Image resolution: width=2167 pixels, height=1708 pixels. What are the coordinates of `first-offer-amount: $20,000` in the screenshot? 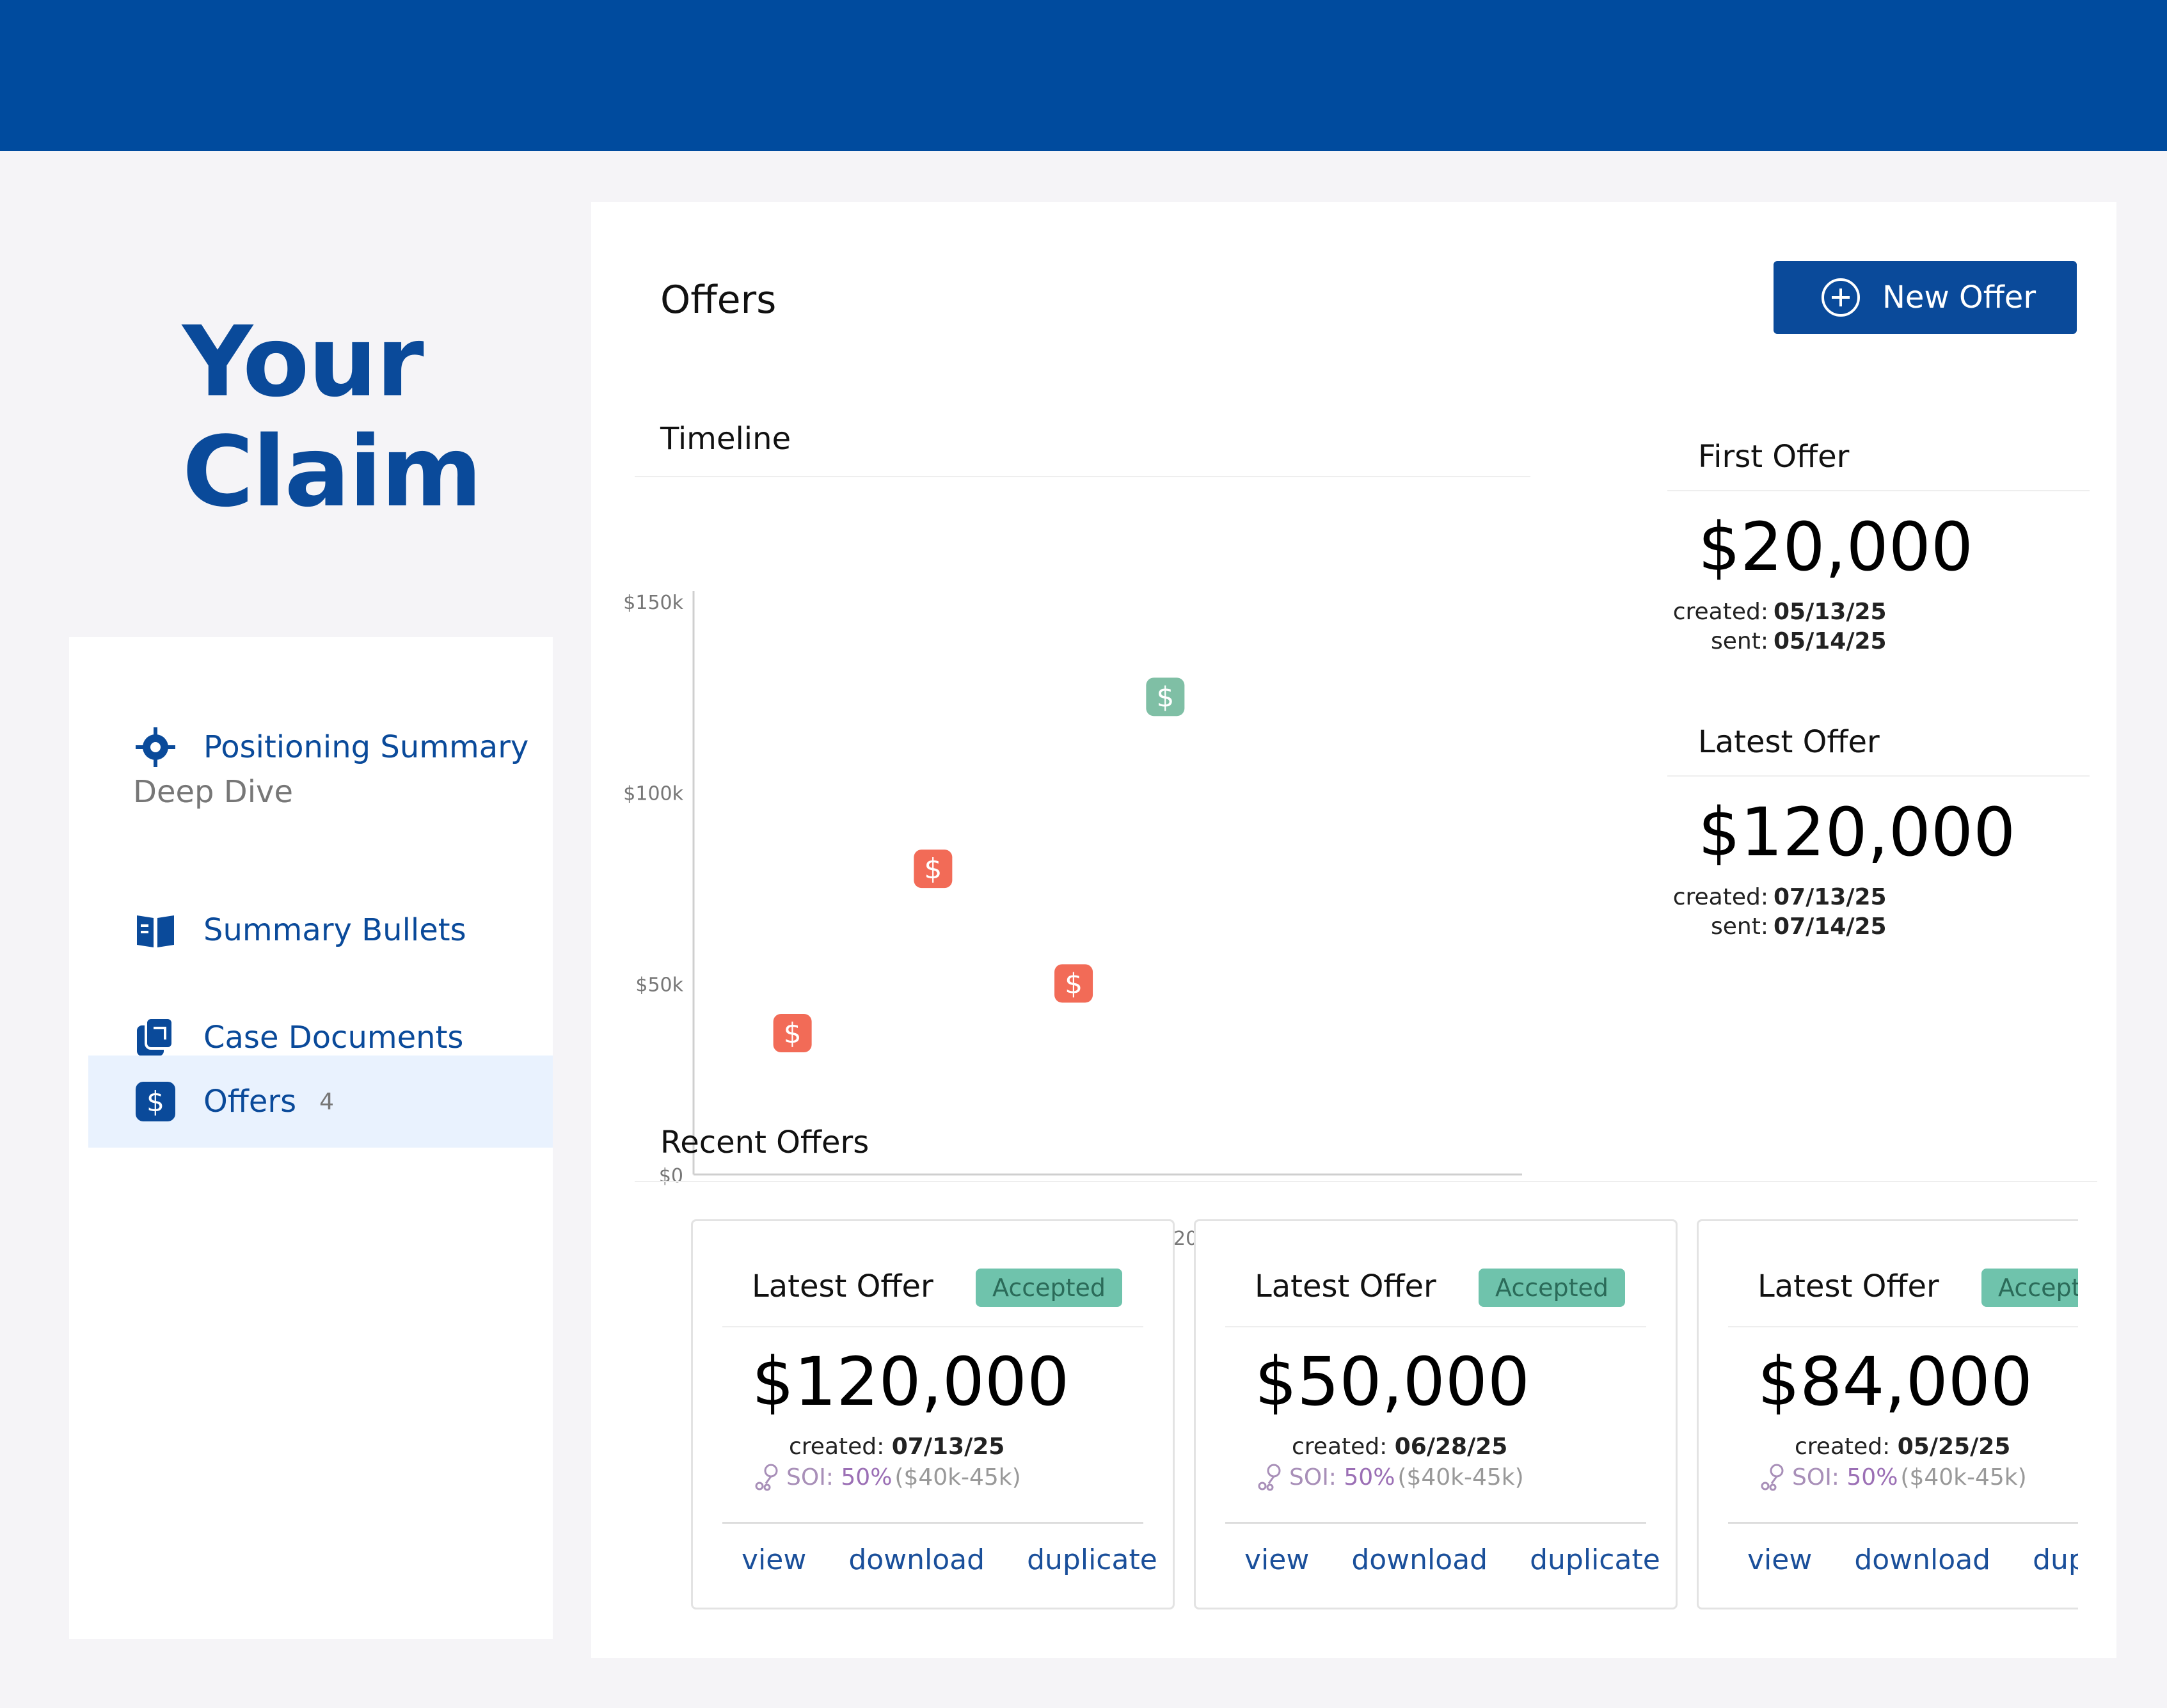 It's located at (1836, 547).